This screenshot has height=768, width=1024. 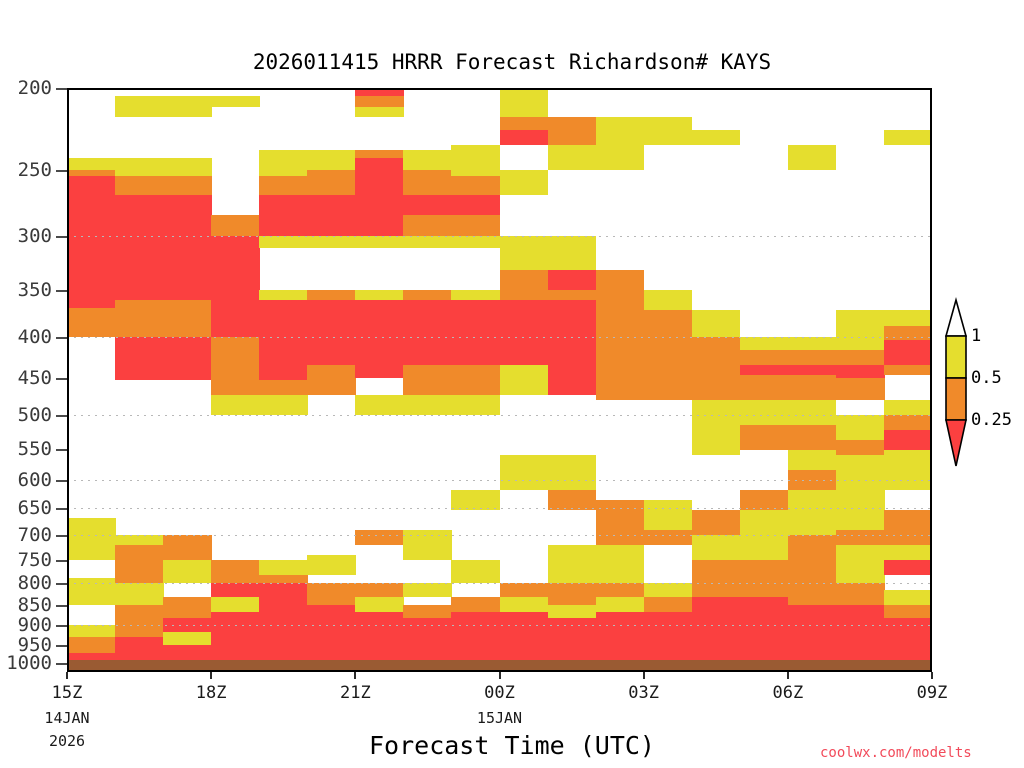 What do you see at coordinates (67, 741) in the screenshot?
I see `x-date-label-2026: 2026` at bounding box center [67, 741].